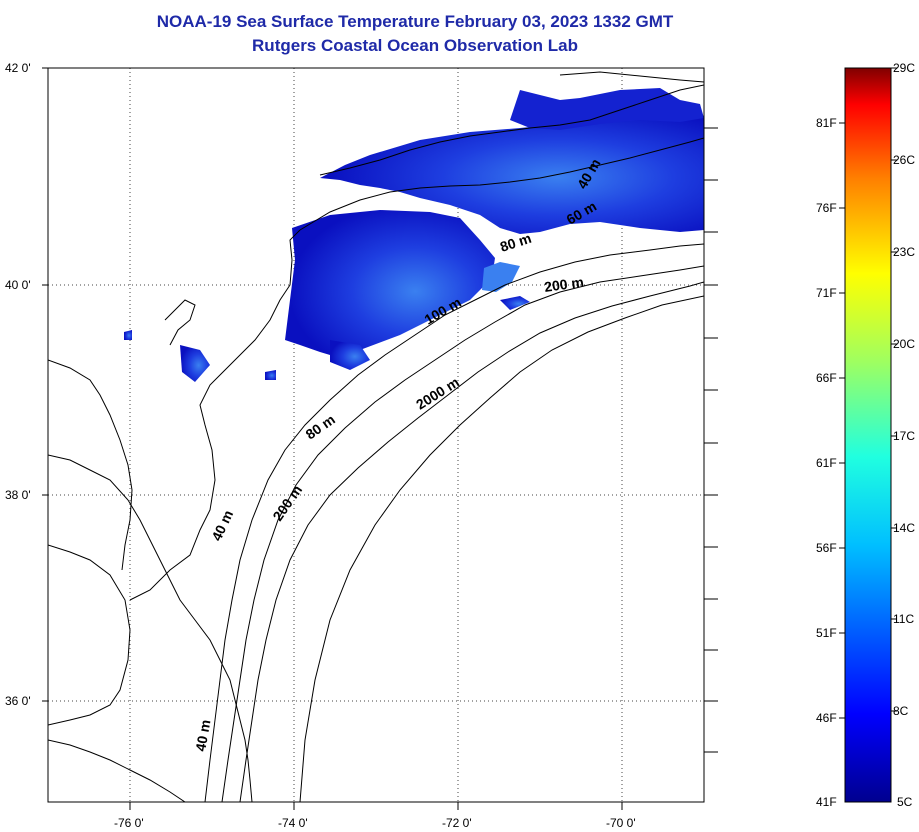 The height and width of the screenshot is (832, 919). What do you see at coordinates (293, 823) in the screenshot?
I see `lon-label: -74 0'` at bounding box center [293, 823].